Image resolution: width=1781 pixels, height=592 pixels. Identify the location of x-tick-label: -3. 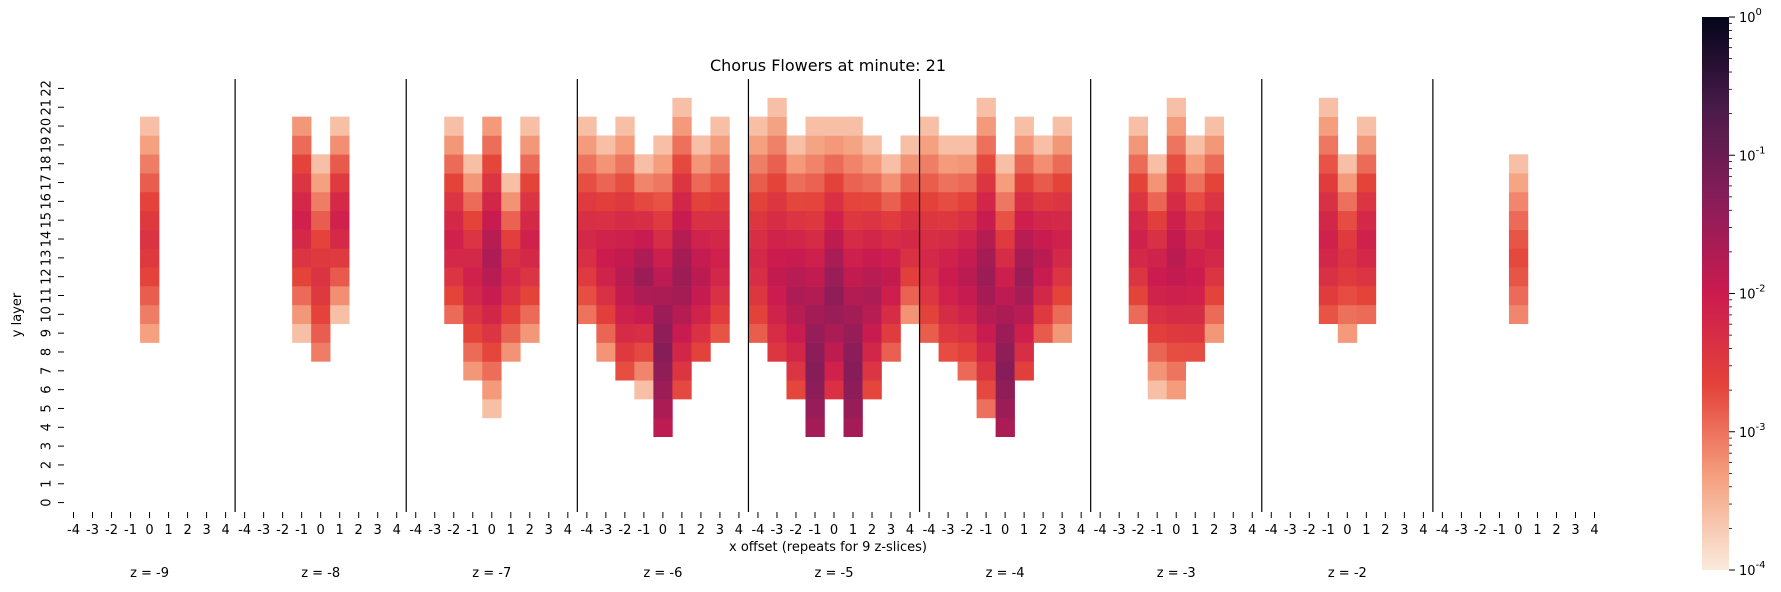
(1119, 530).